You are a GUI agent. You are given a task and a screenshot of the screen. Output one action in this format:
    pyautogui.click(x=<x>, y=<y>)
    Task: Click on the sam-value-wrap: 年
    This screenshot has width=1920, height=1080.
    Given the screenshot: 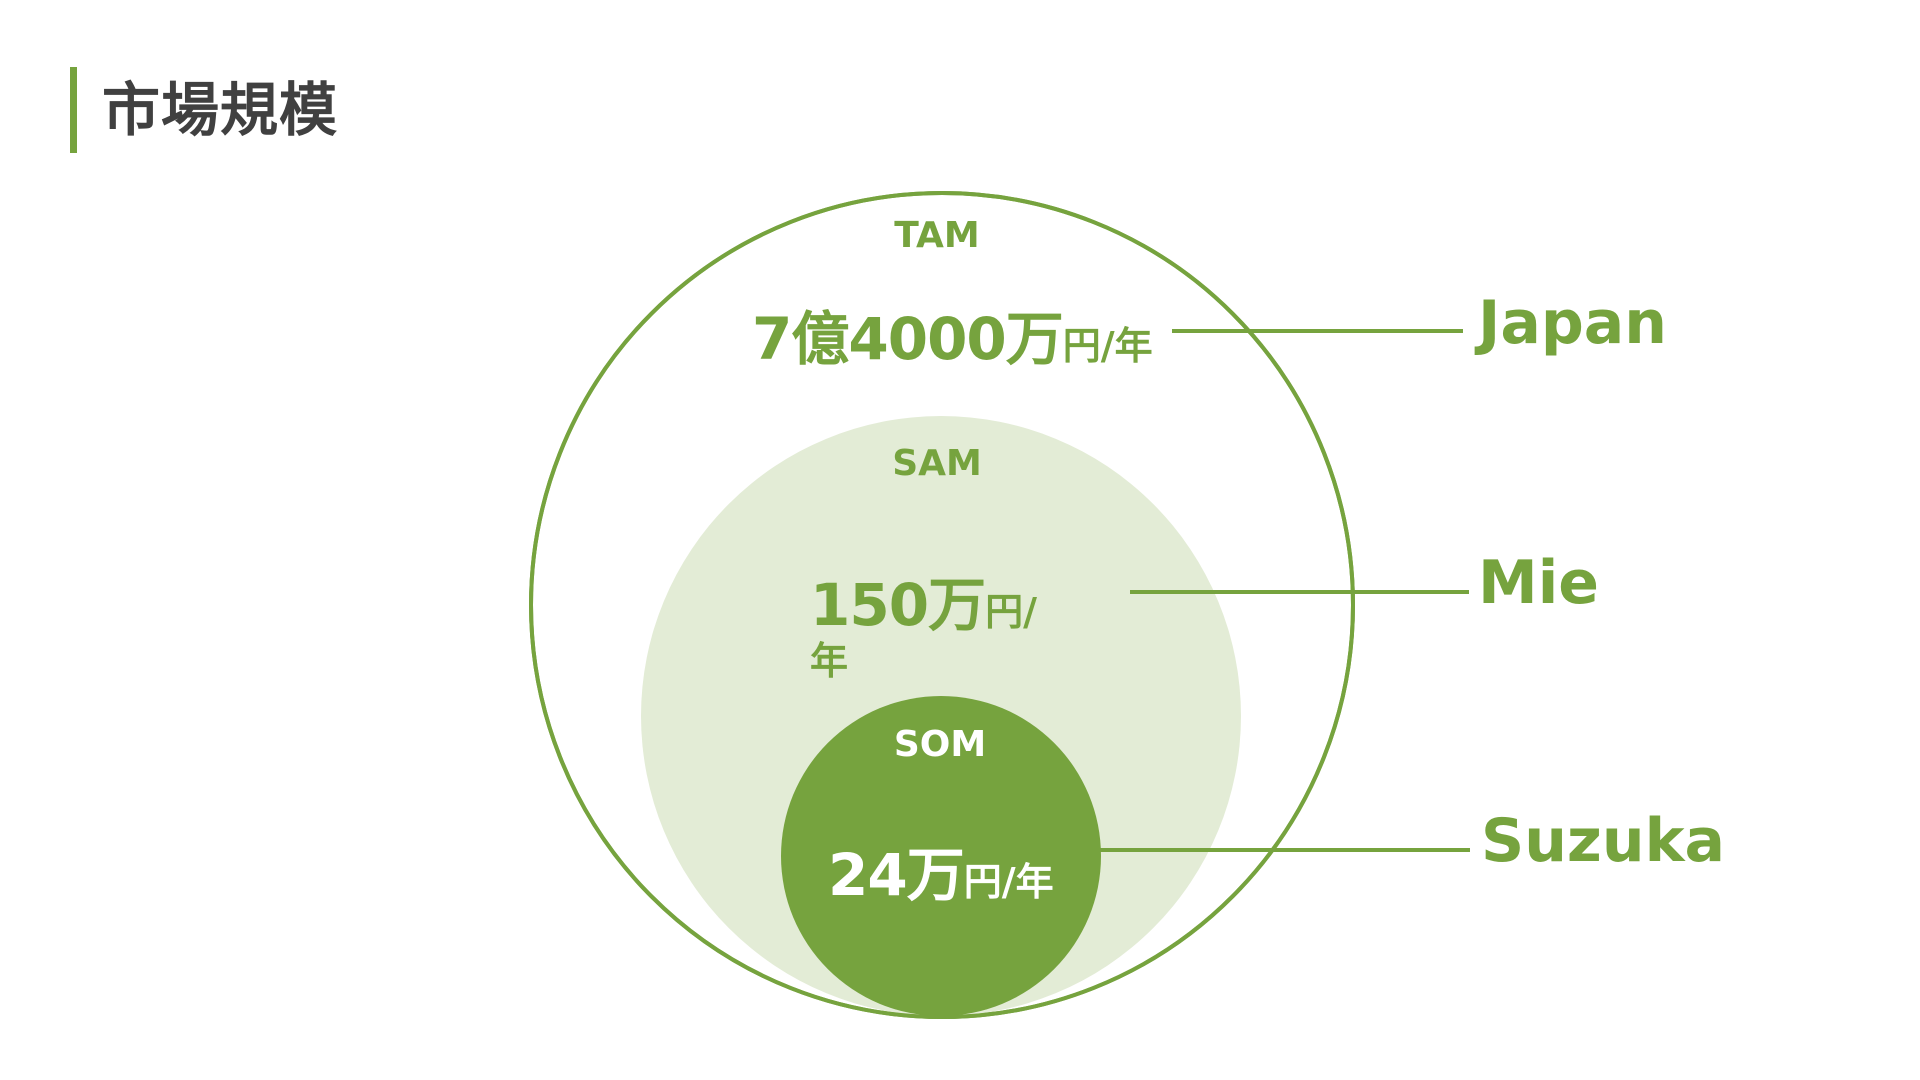 What is the action you would take?
    pyautogui.click(x=829, y=654)
    